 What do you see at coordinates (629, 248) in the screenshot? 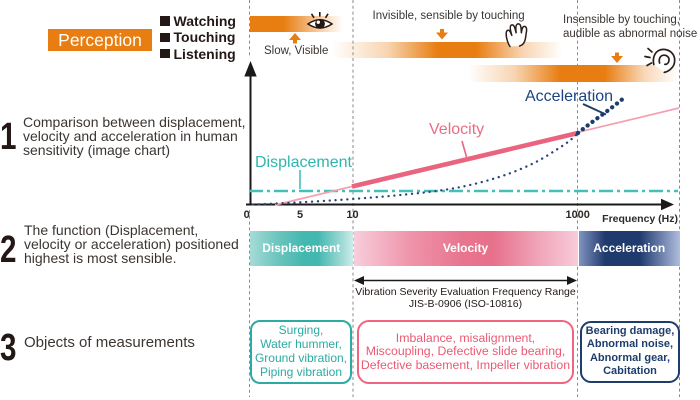
I see `band-acceleration: Acceleration` at bounding box center [629, 248].